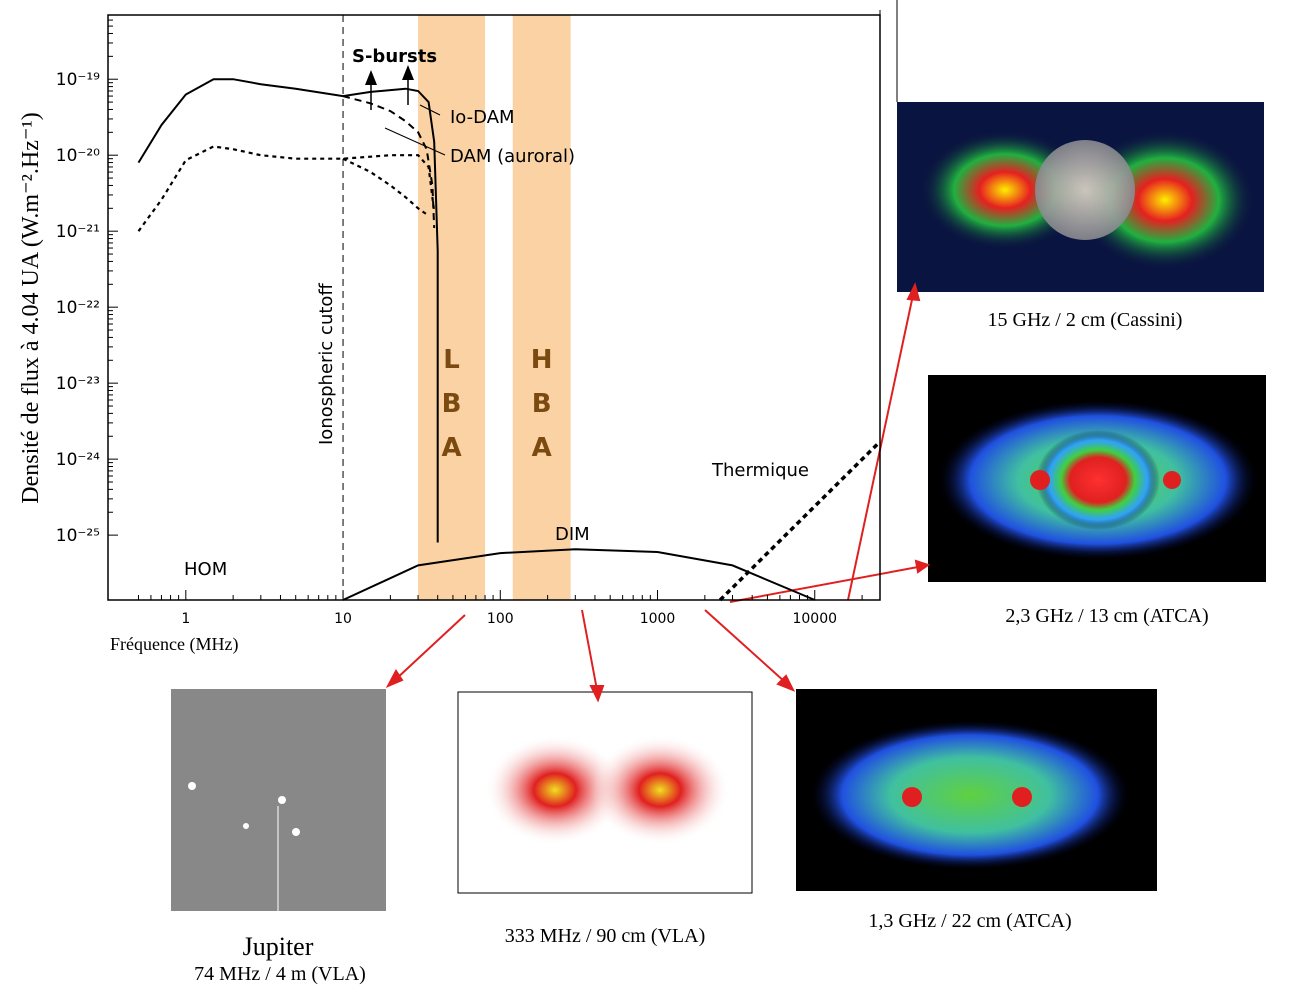 The image size is (1295, 989). I want to click on image-caption: 1,3 GHz / 22 cm (ATCA), so click(969, 921).